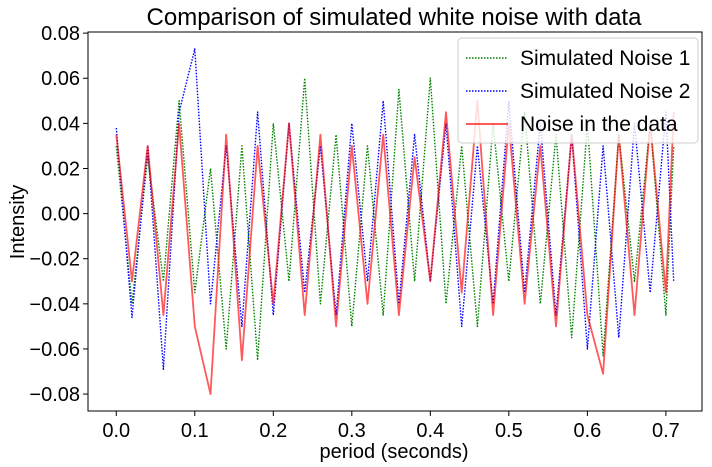  What do you see at coordinates (666, 431) in the screenshot?
I see `x-tick-label: 0.7` at bounding box center [666, 431].